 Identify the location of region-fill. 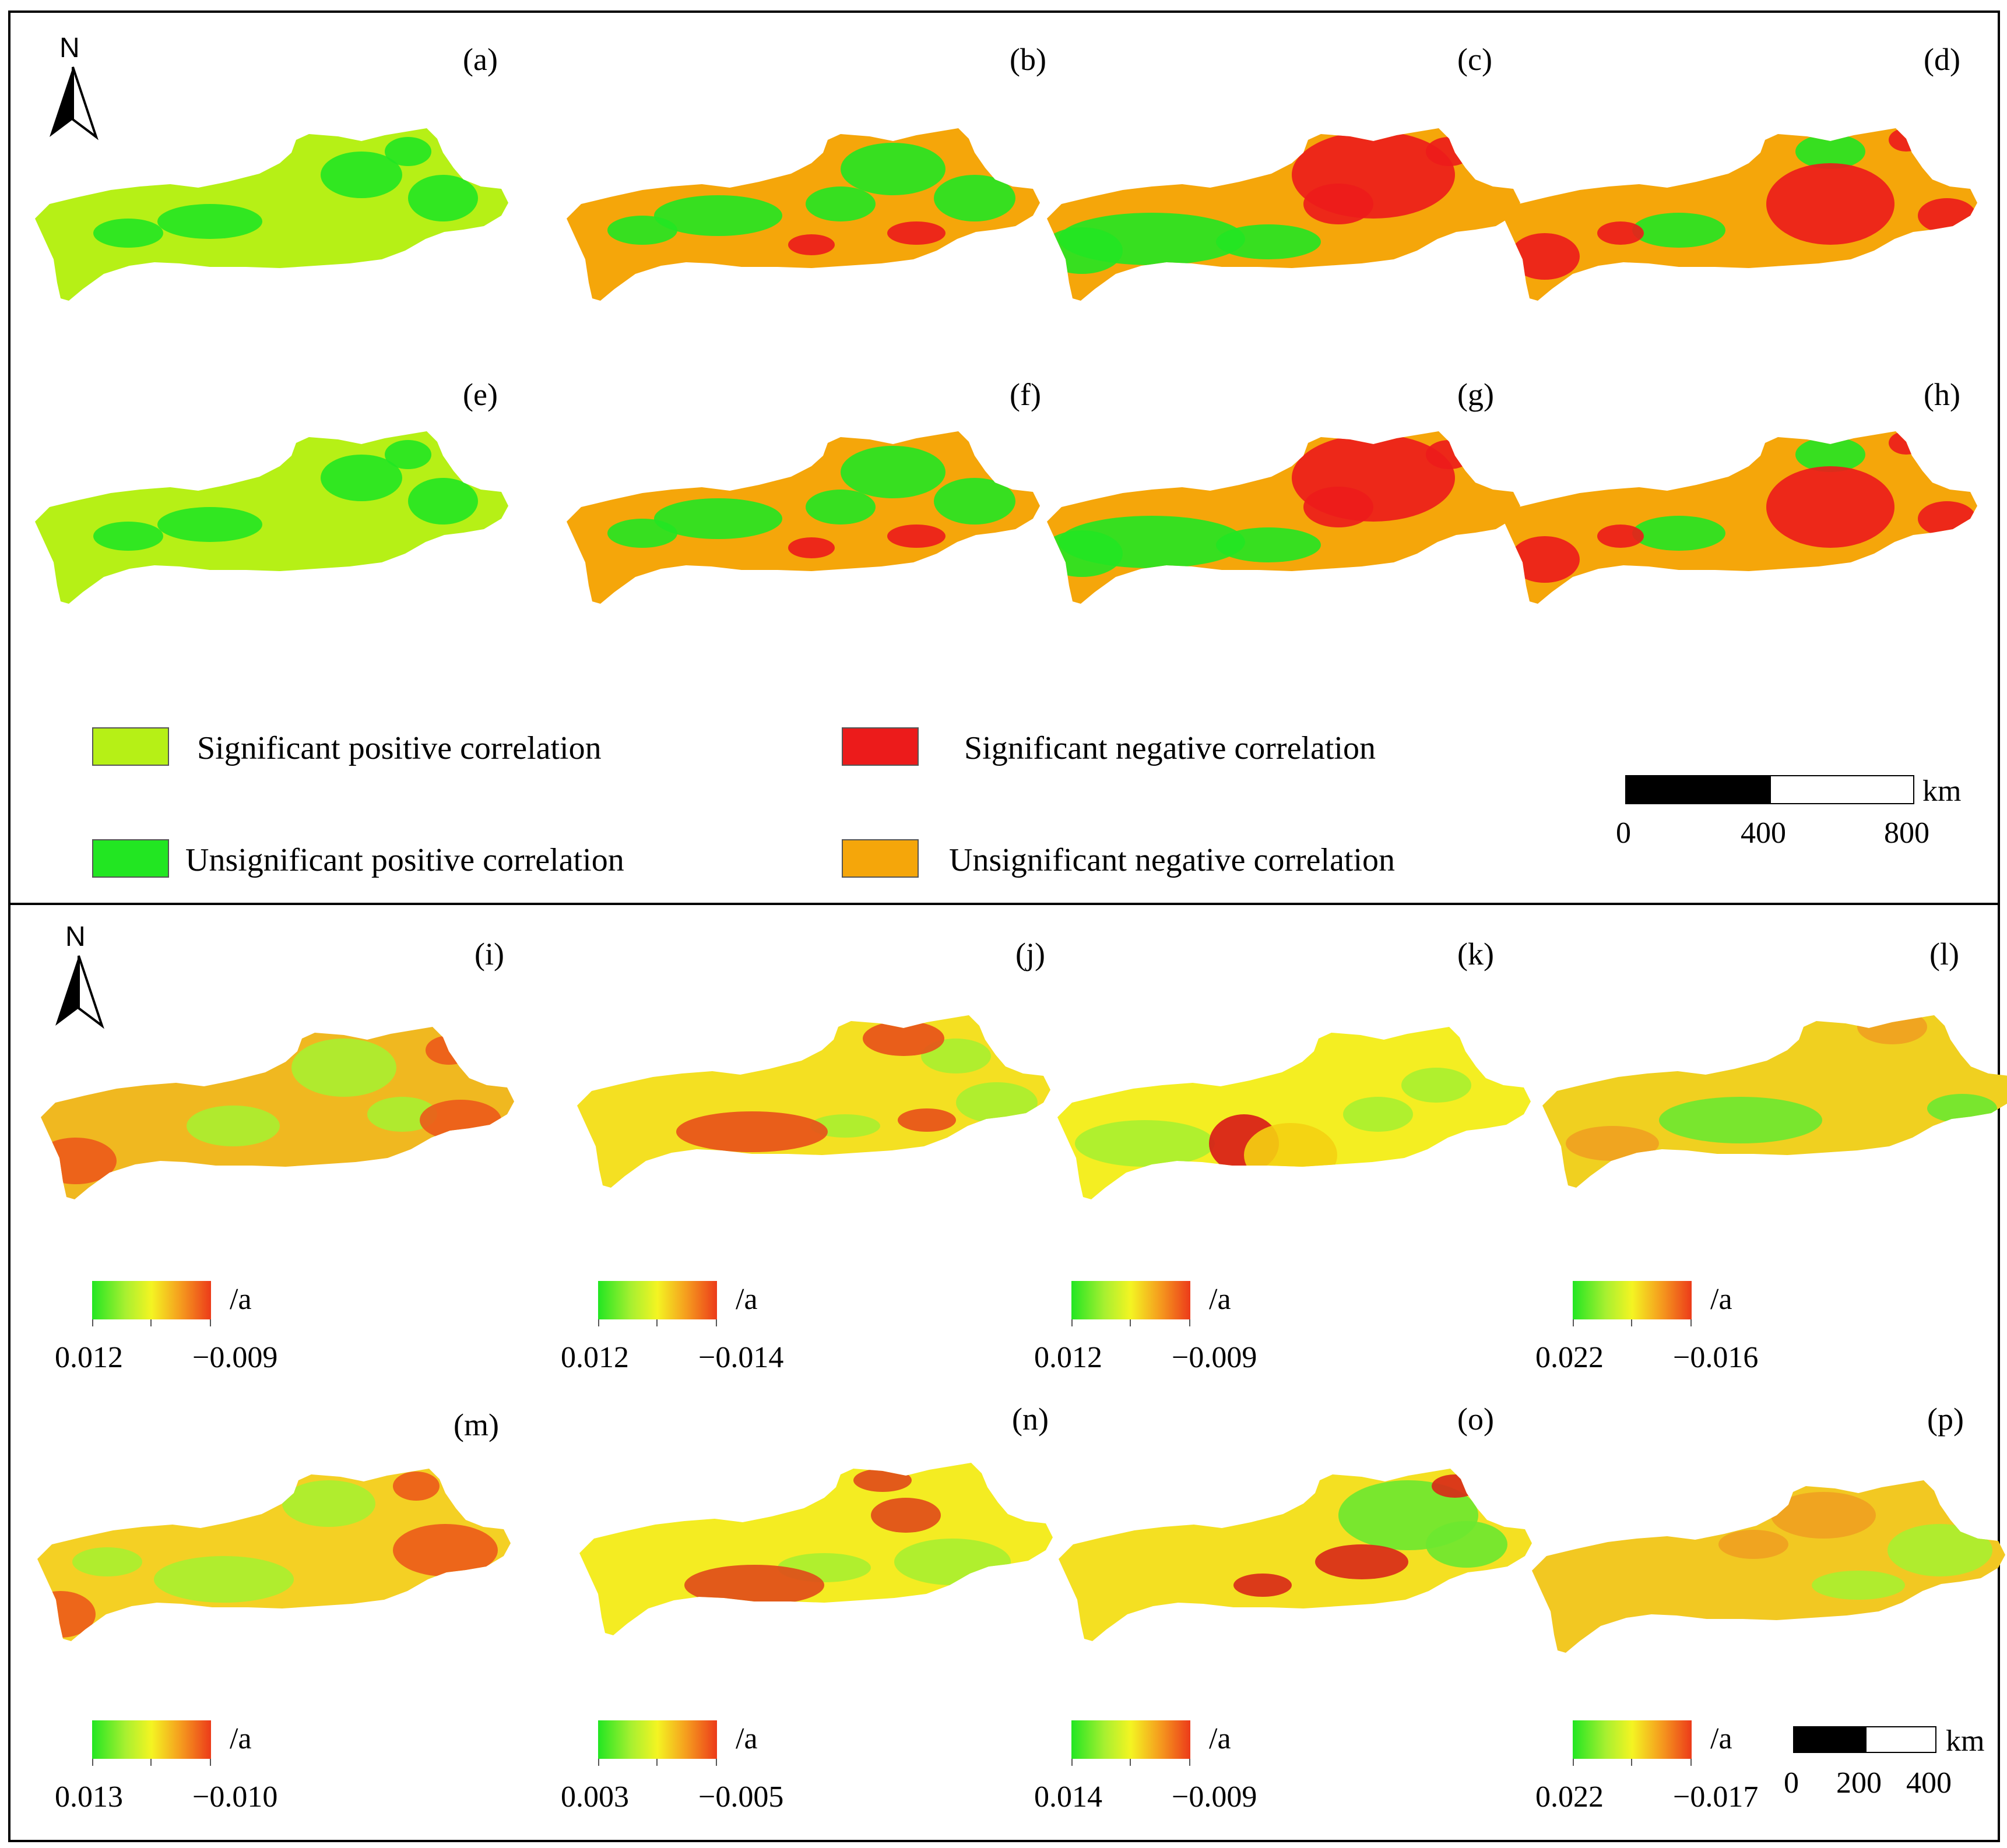
(274, 1555).